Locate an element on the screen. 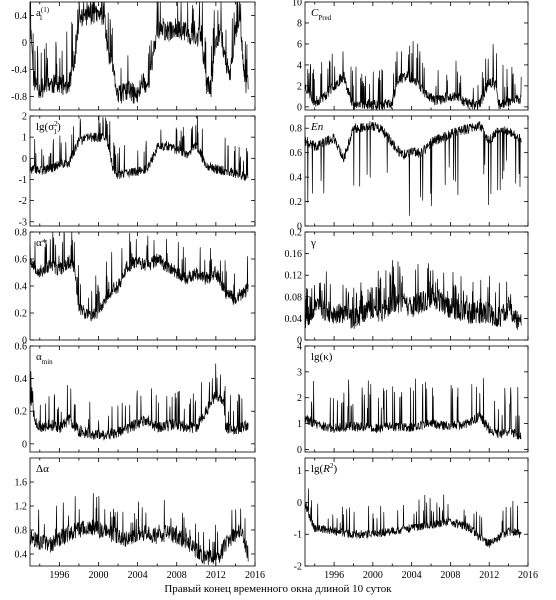 This screenshot has height=600, width=556. panel-en: 0.8 0.6 0.4 0.2 0 En is located at coordinates (409, 174).